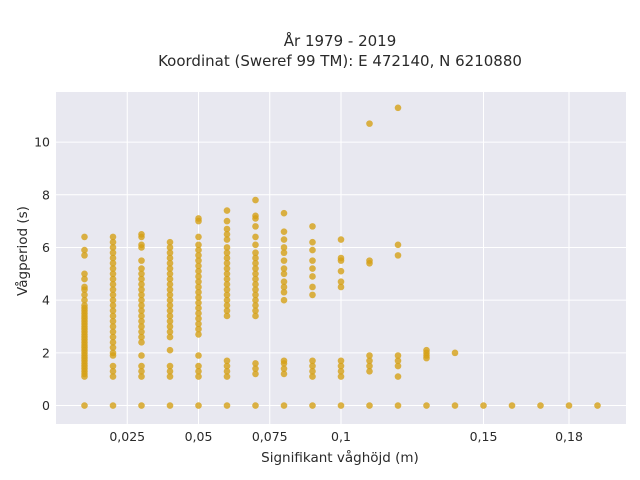  What do you see at coordinates (46, 247) in the screenshot?
I see `y-tick-label: 6` at bounding box center [46, 247].